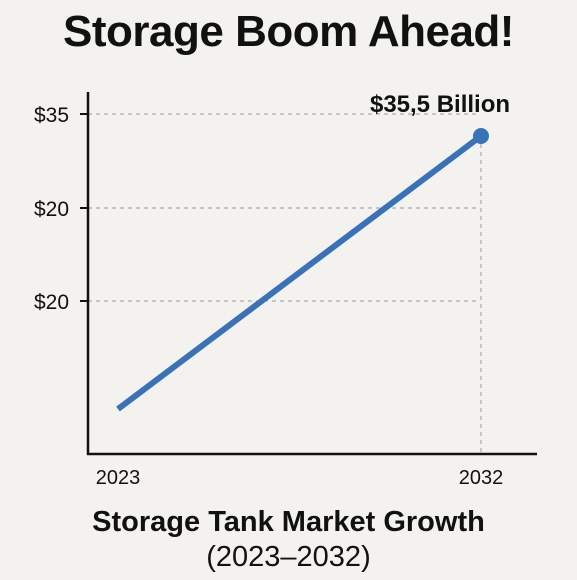 This screenshot has width=577, height=580. What do you see at coordinates (440, 104) in the screenshot?
I see `end-value-annotation: $35,5 Billion` at bounding box center [440, 104].